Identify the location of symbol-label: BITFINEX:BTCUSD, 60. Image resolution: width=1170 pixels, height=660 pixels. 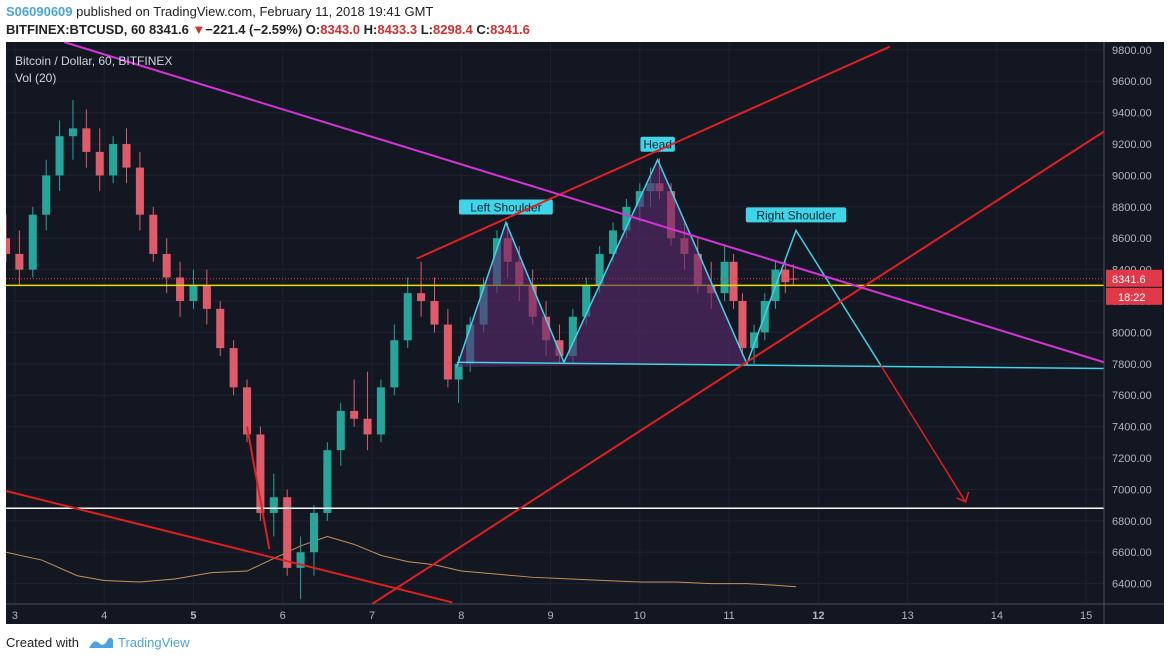
(76, 29).